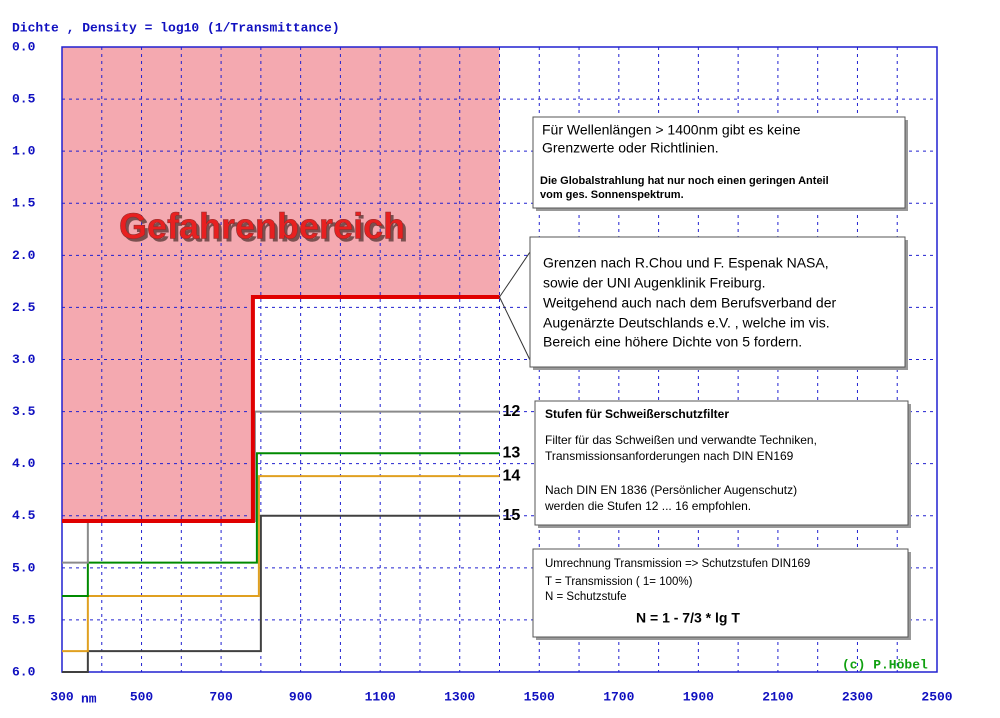 The height and width of the screenshot is (718, 1000). What do you see at coordinates (630, 148) in the screenshot?
I see `note-text: Grenzwerte oder Richtlinien.` at bounding box center [630, 148].